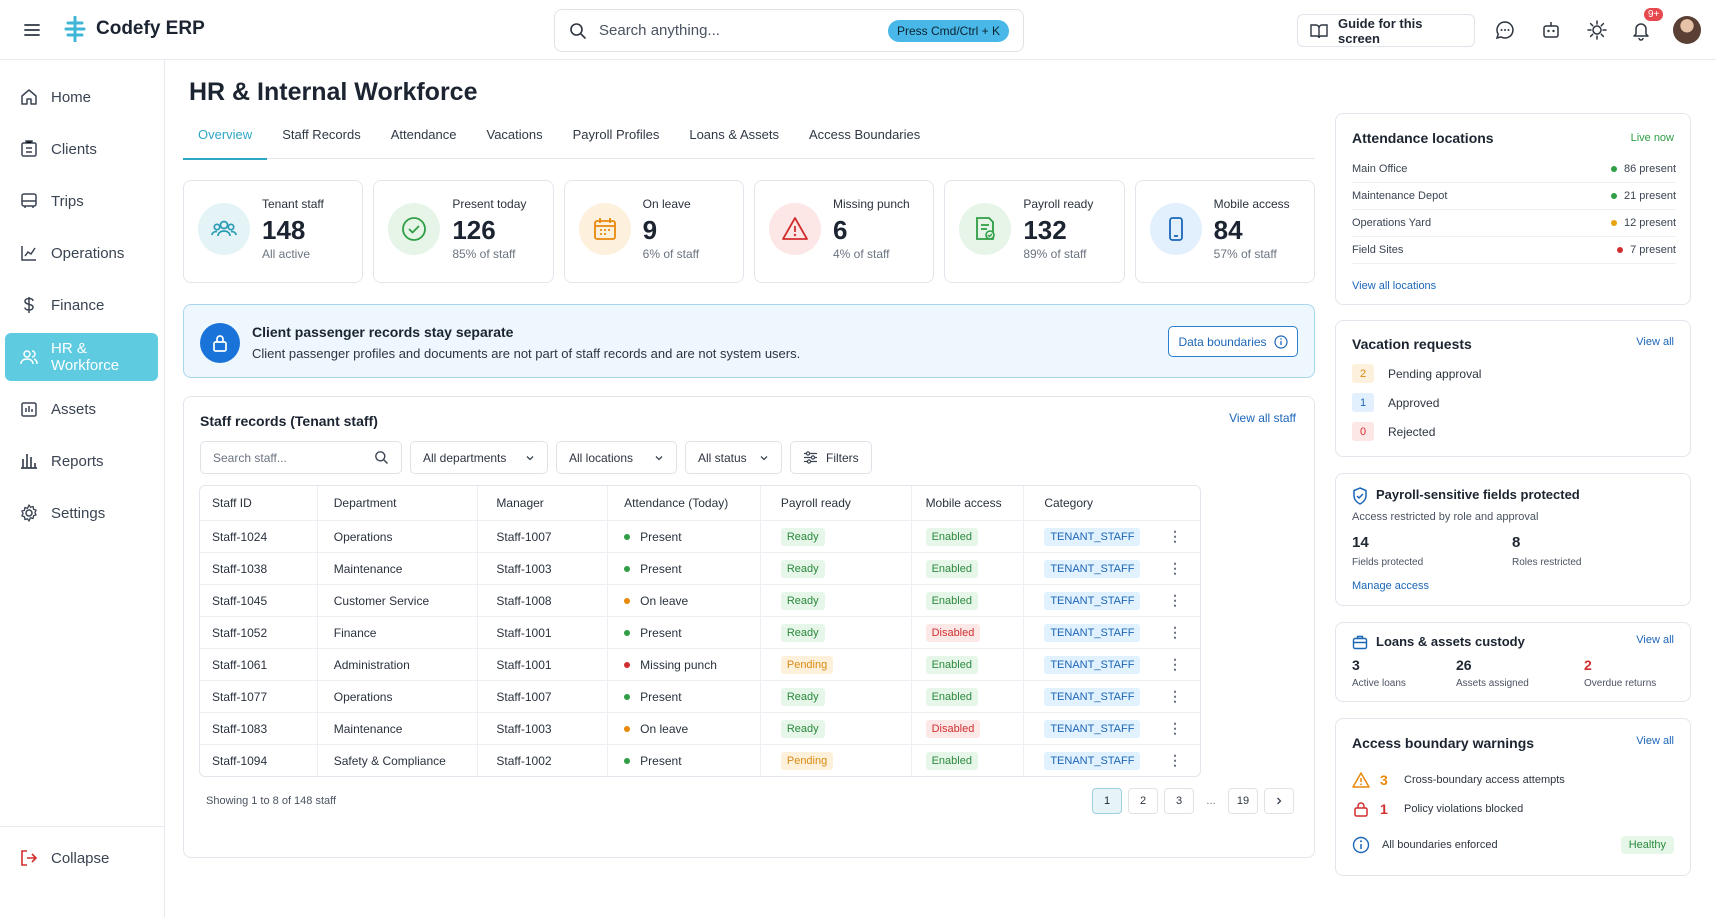 This screenshot has width=1716, height=917. I want to click on kpi-sub: 89% of staff, so click(1055, 254).